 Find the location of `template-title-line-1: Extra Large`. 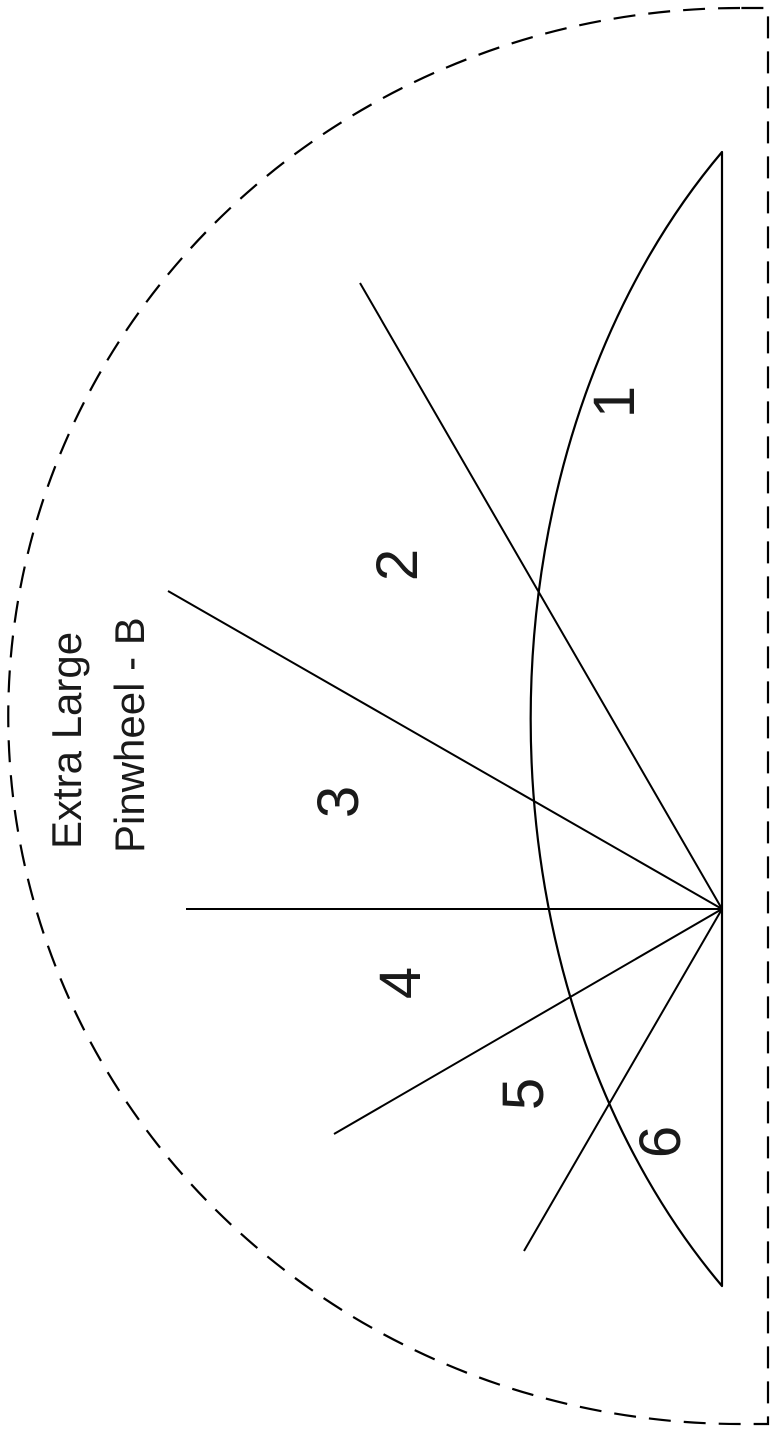

template-title-line-1: Extra Large is located at coordinates (66, 740).